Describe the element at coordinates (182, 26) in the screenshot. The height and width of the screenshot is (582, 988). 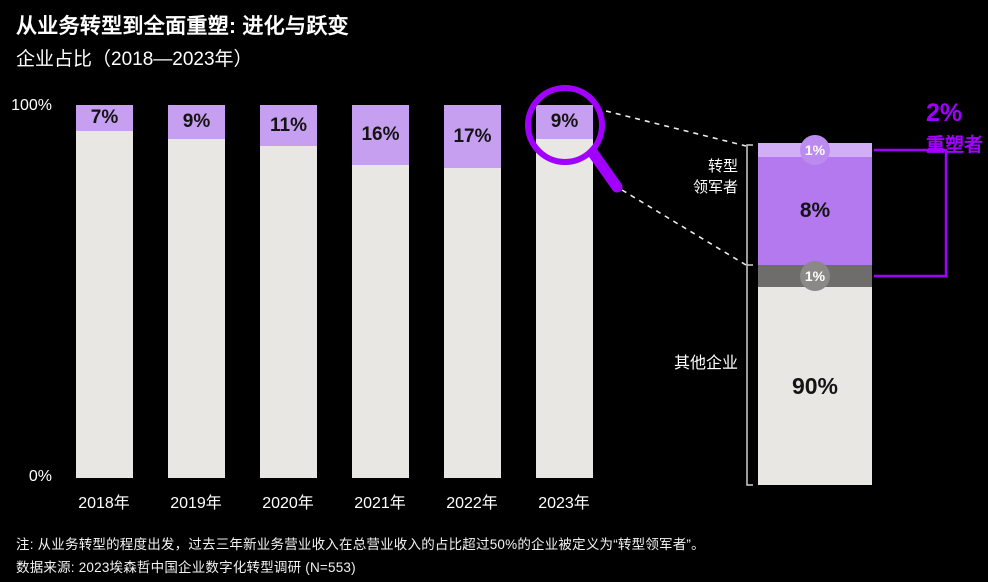
I see `page-title: 从业务转型到全面重塑: 进化与跃变` at that location.